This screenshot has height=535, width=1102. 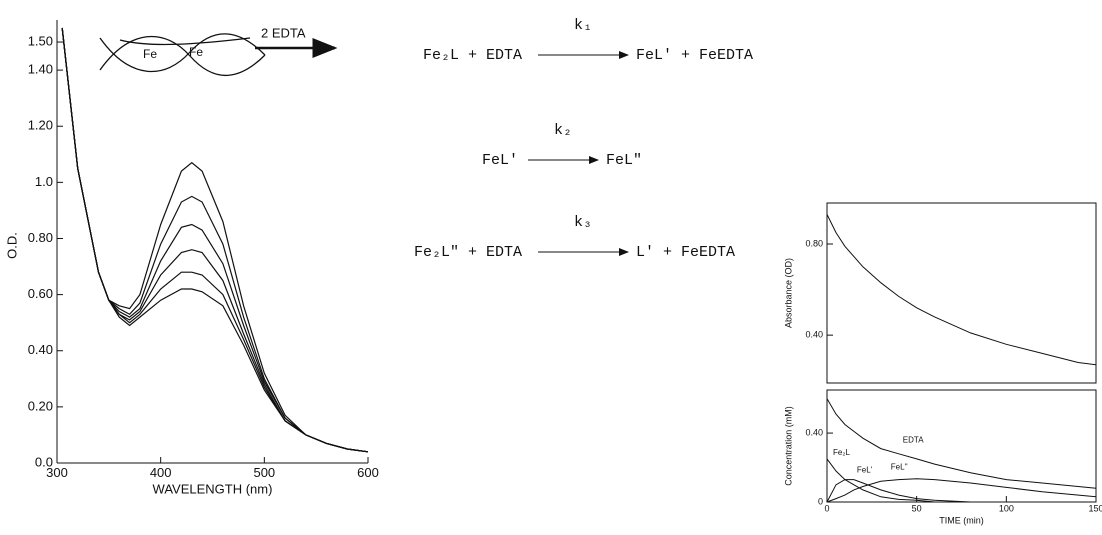 I want to click on reactants: Fe₂L" + EDTA, so click(x=468, y=252).